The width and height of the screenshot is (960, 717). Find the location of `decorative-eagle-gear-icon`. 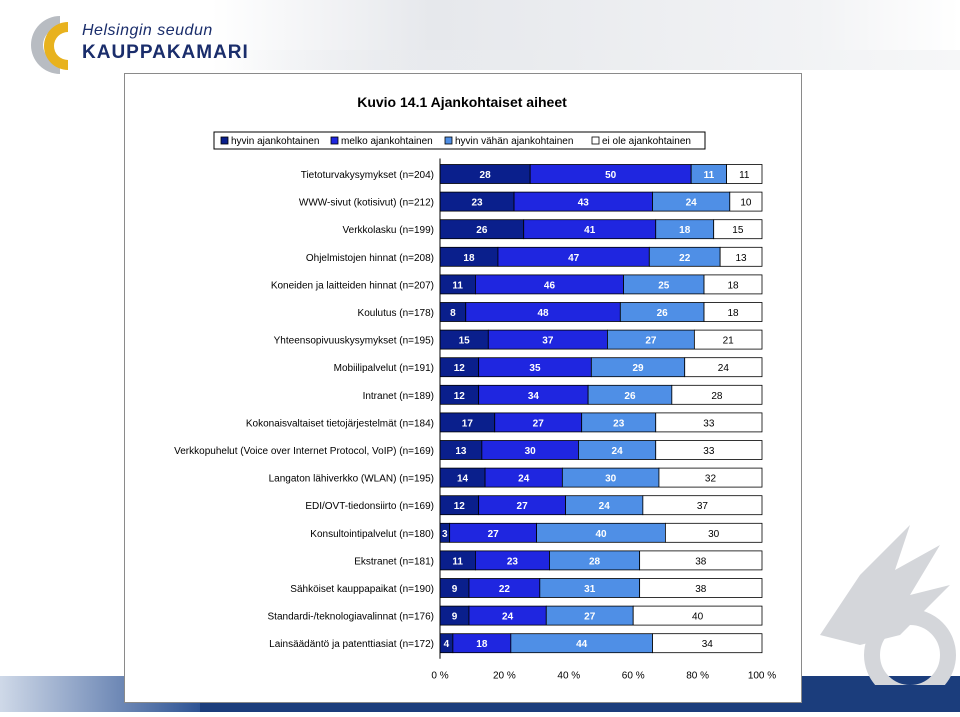

decorative-eagle-gear-icon is located at coordinates (888, 605).